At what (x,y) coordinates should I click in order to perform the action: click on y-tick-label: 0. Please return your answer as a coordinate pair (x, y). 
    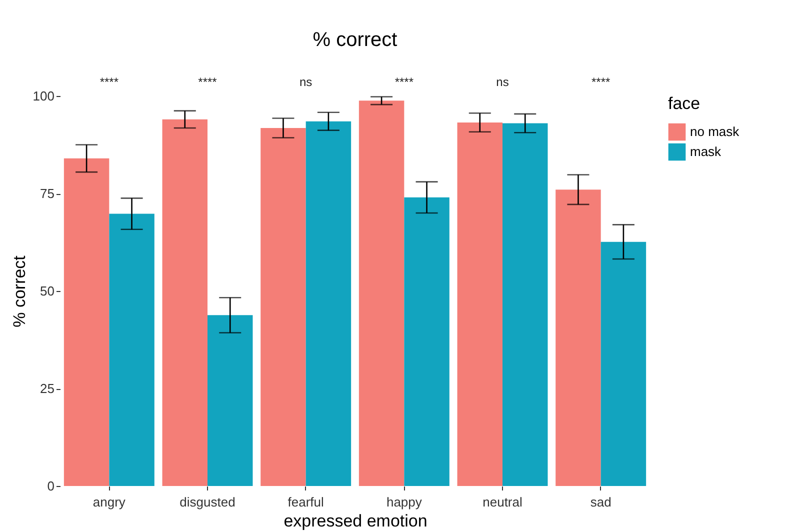
    Looking at the image, I should click on (50, 486).